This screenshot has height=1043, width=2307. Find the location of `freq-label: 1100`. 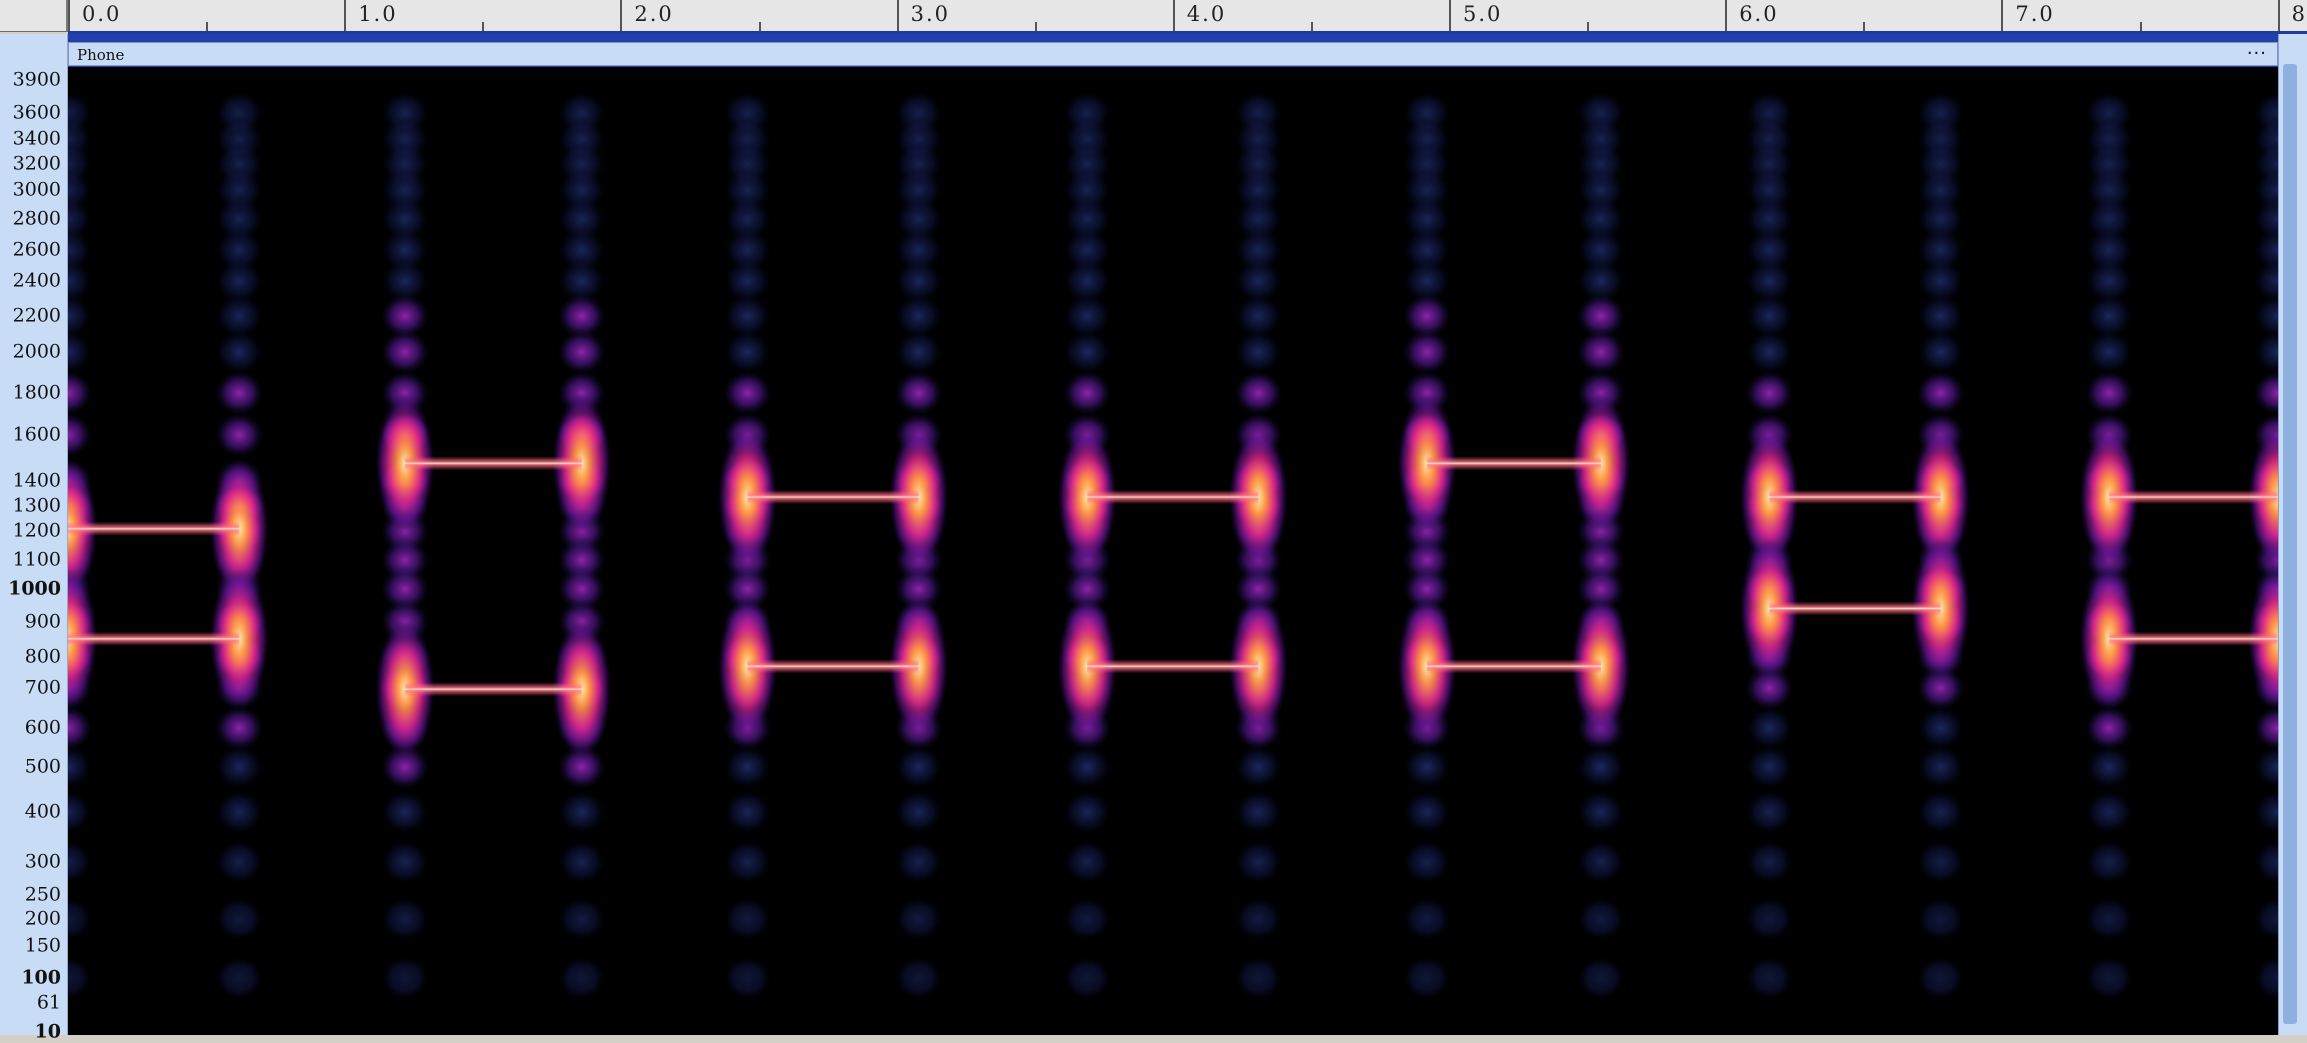

freq-label: 1100 is located at coordinates (36, 559).